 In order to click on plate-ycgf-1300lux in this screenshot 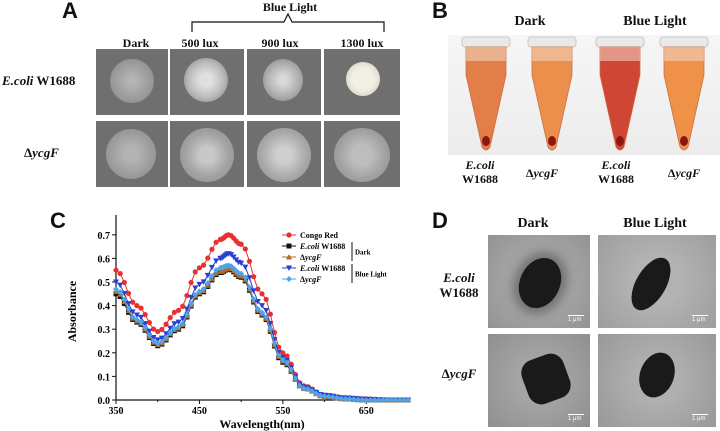, I will do `click(362, 154)`.